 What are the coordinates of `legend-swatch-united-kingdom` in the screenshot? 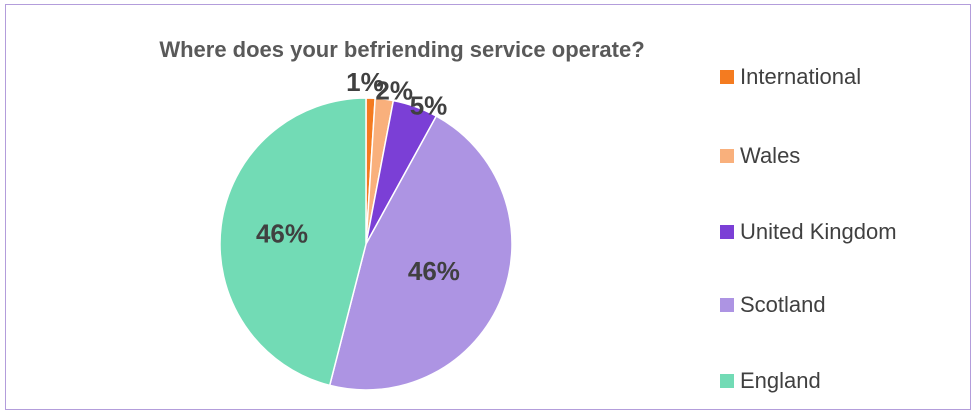 It's located at (727, 232).